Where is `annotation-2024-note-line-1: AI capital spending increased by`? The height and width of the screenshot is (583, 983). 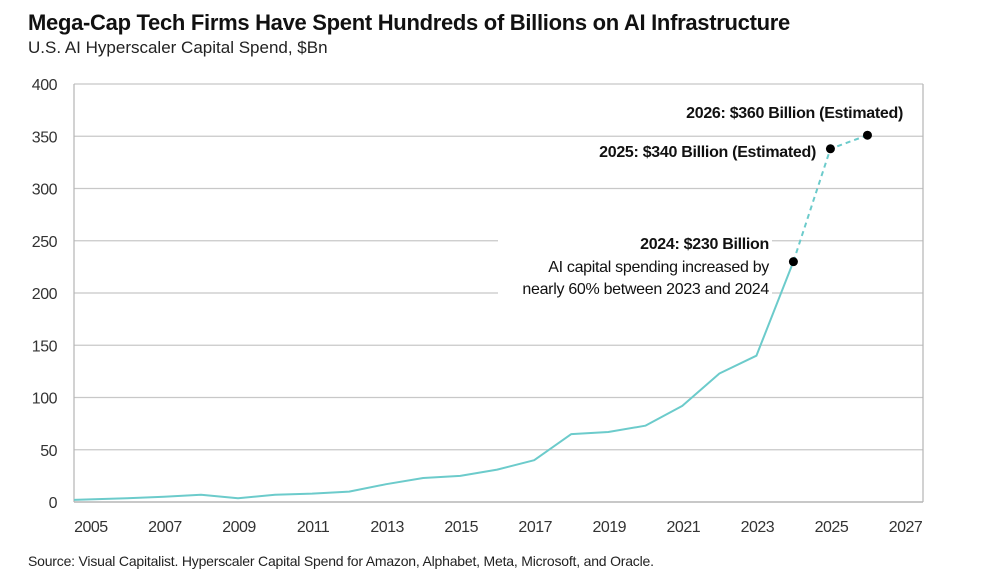
annotation-2024-note-line-1: AI capital spending increased by is located at coordinates (658, 267).